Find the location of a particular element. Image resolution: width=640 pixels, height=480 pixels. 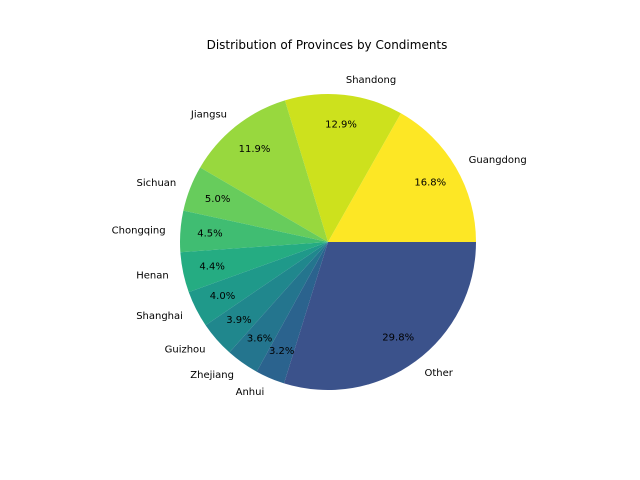

pie-slice-anhui is located at coordinates (292, 313).